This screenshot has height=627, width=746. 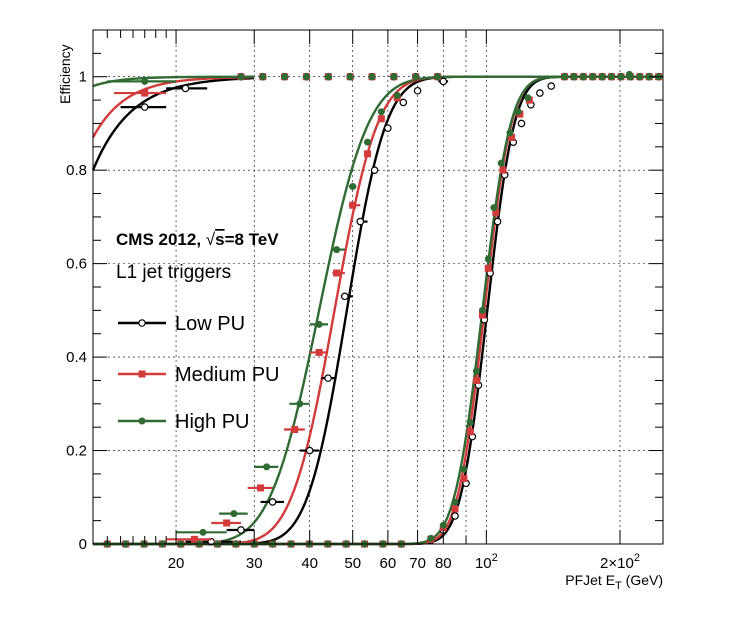 I want to click on x-tick-label: 50, so click(x=352, y=563).